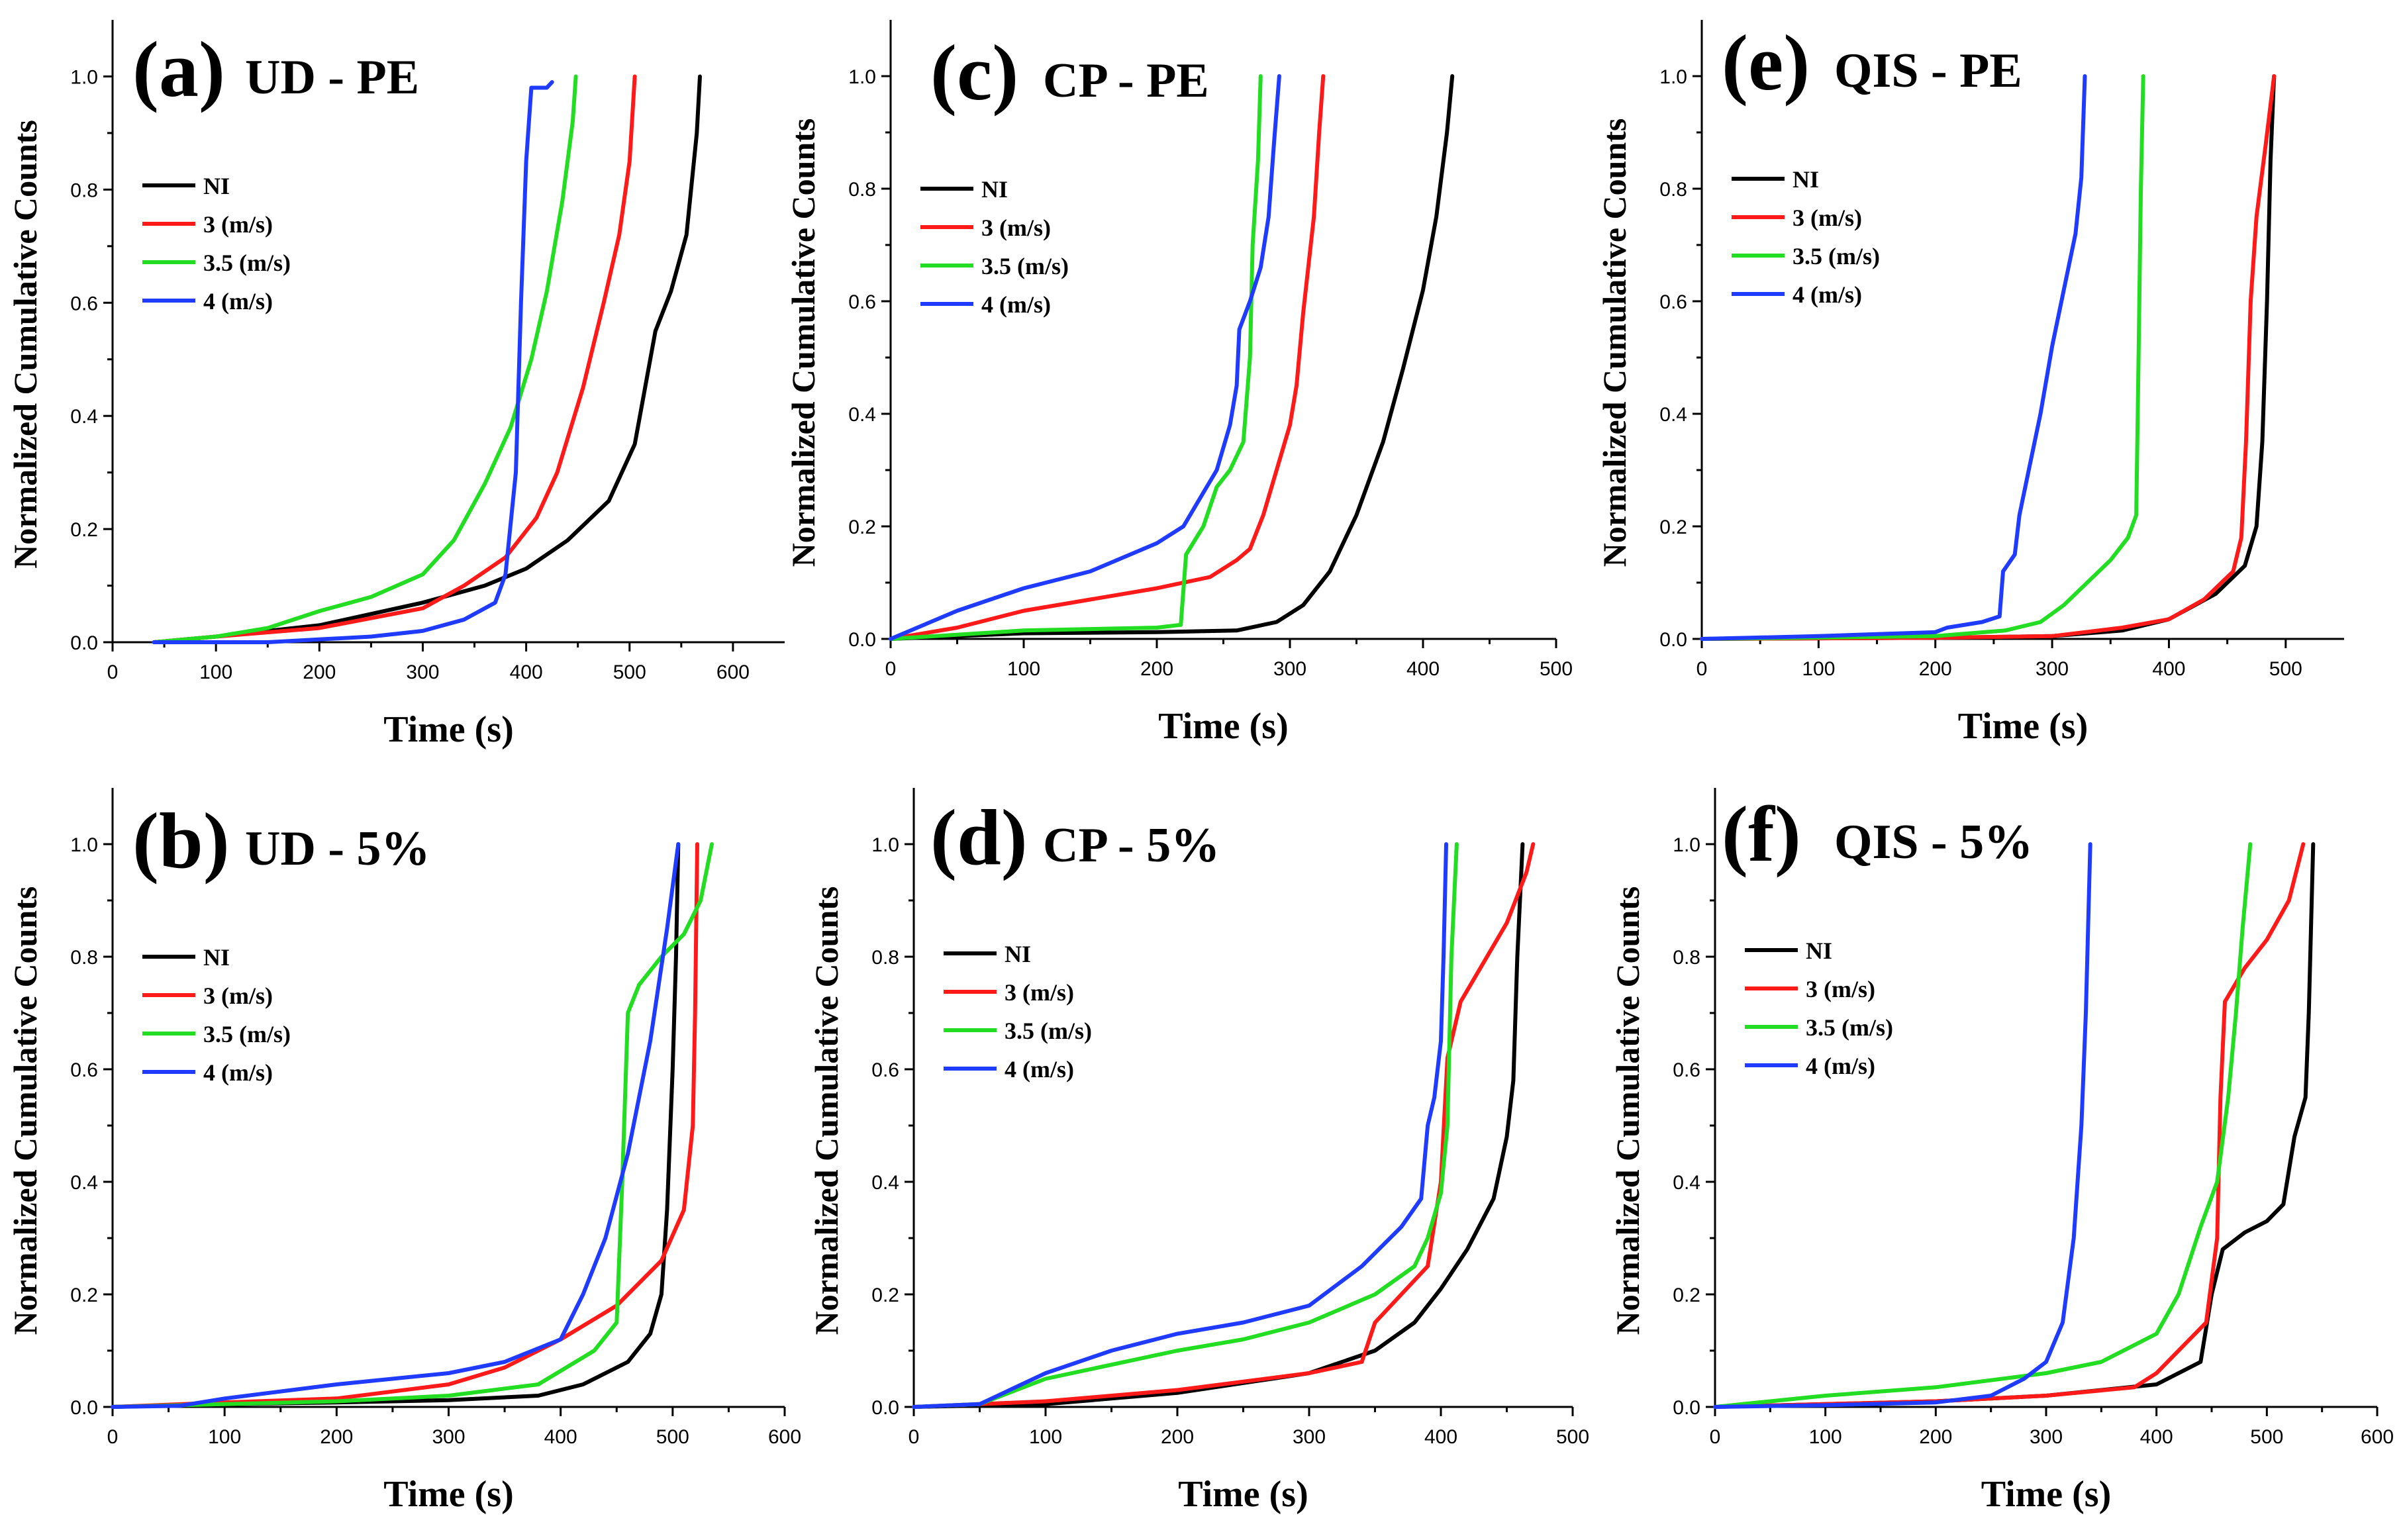  I want to click on x-tick-label: 600, so click(733, 672).